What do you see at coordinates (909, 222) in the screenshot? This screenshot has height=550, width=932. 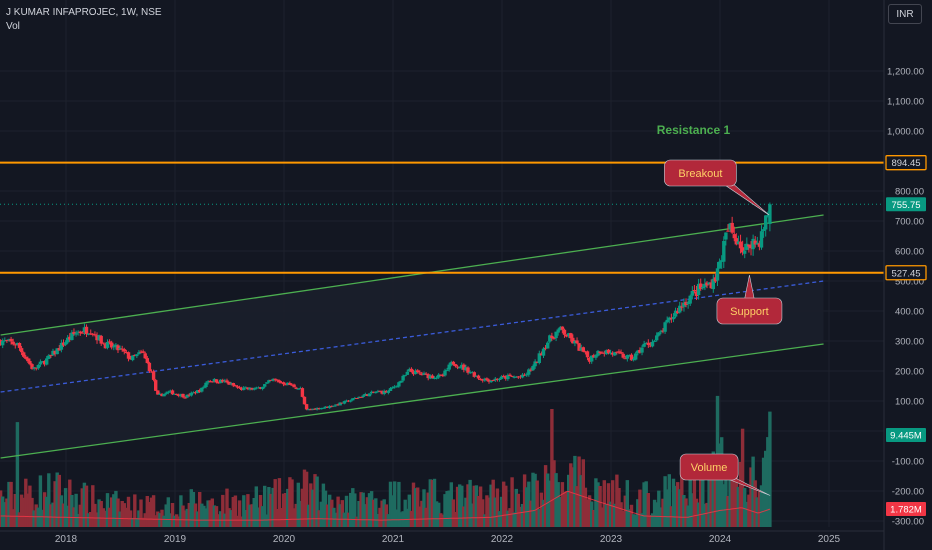 I see `price-tick-label: 700.00` at bounding box center [909, 222].